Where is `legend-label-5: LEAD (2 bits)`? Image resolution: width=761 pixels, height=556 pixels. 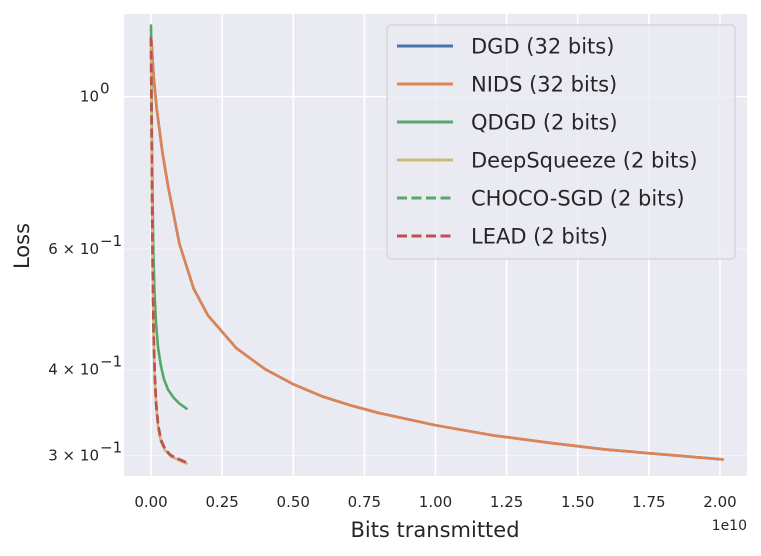
legend-label-5: LEAD (2 bits) is located at coordinates (539, 237).